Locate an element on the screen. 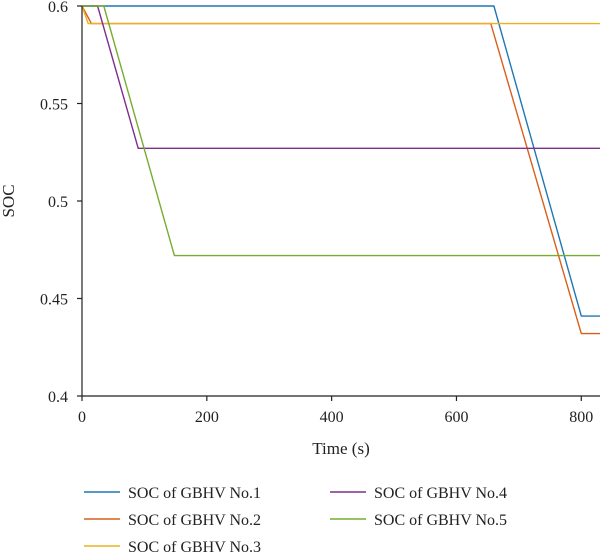 This screenshot has width=600, height=555. legend-item: SOC of GBHV No.4 is located at coordinates (418, 493).